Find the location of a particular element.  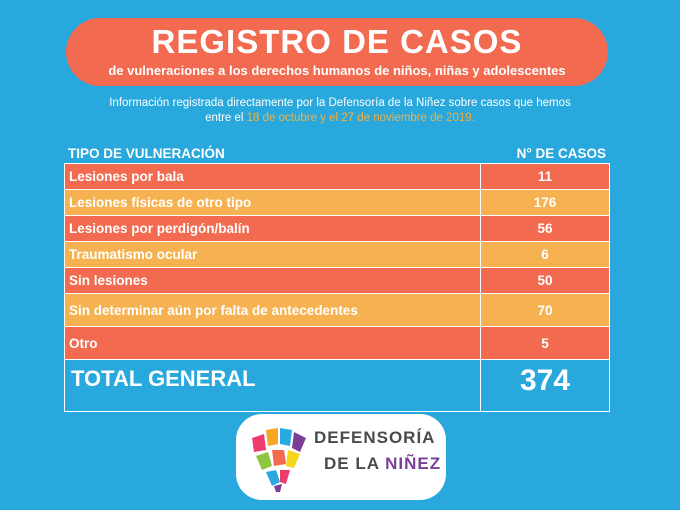

row-type: Traumatismo ocular is located at coordinates (272, 254).